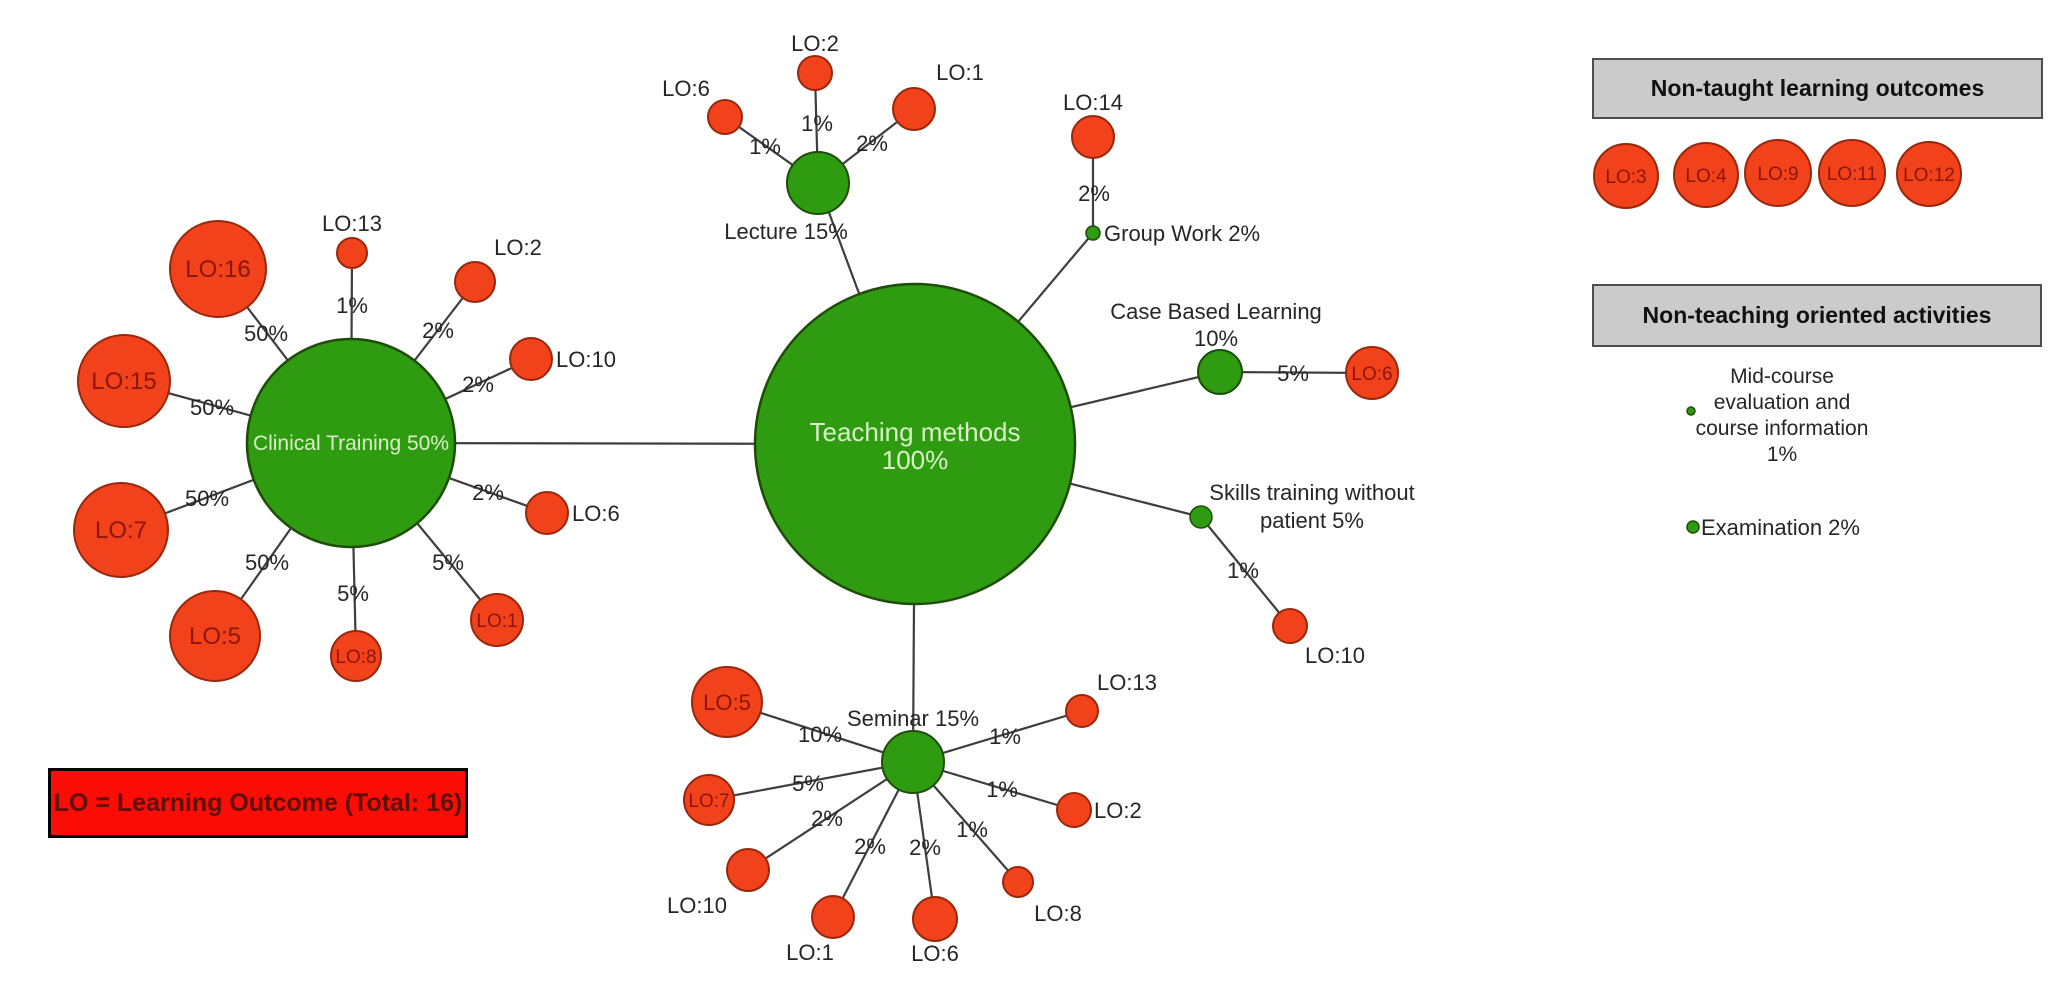 This screenshot has height=1001, width=2059. What do you see at coordinates (352, 253) in the screenshot?
I see `node-ct-lo13` at bounding box center [352, 253].